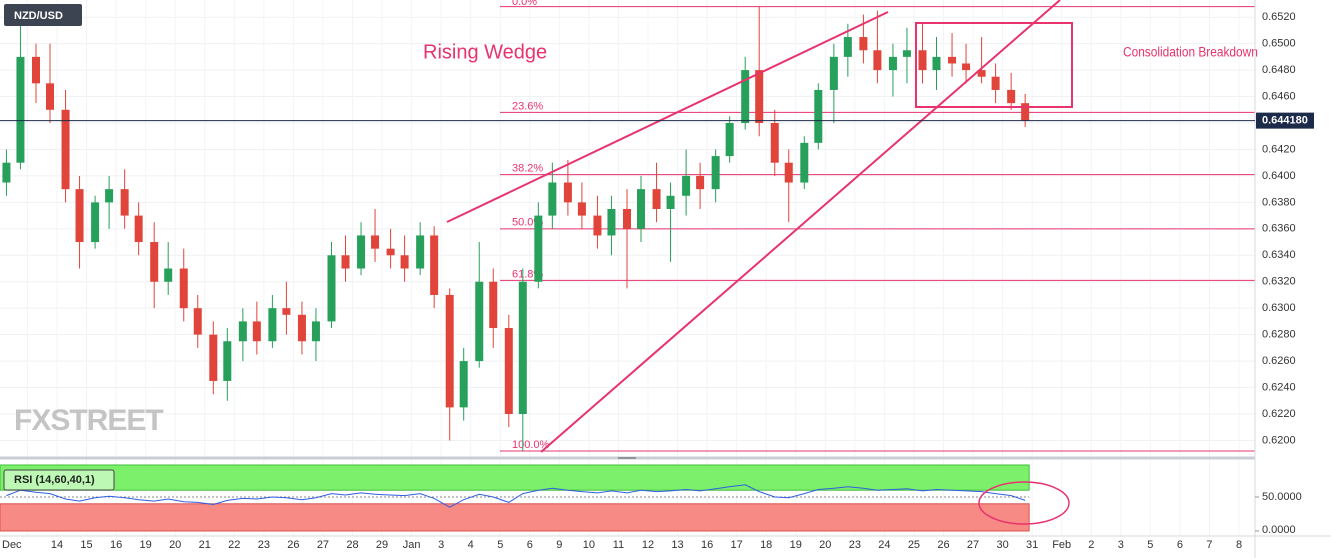 This screenshot has width=1331, height=558. I want to click on rsi-highlight-circle, so click(1024, 503).